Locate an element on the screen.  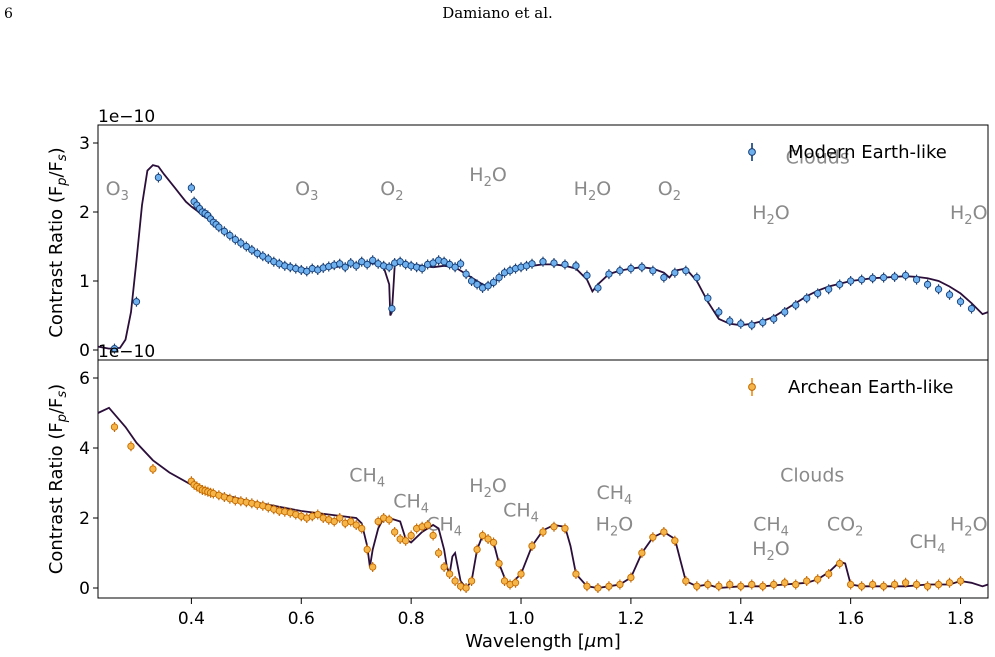
y-tick-label: 3 is located at coordinates (84, 144).